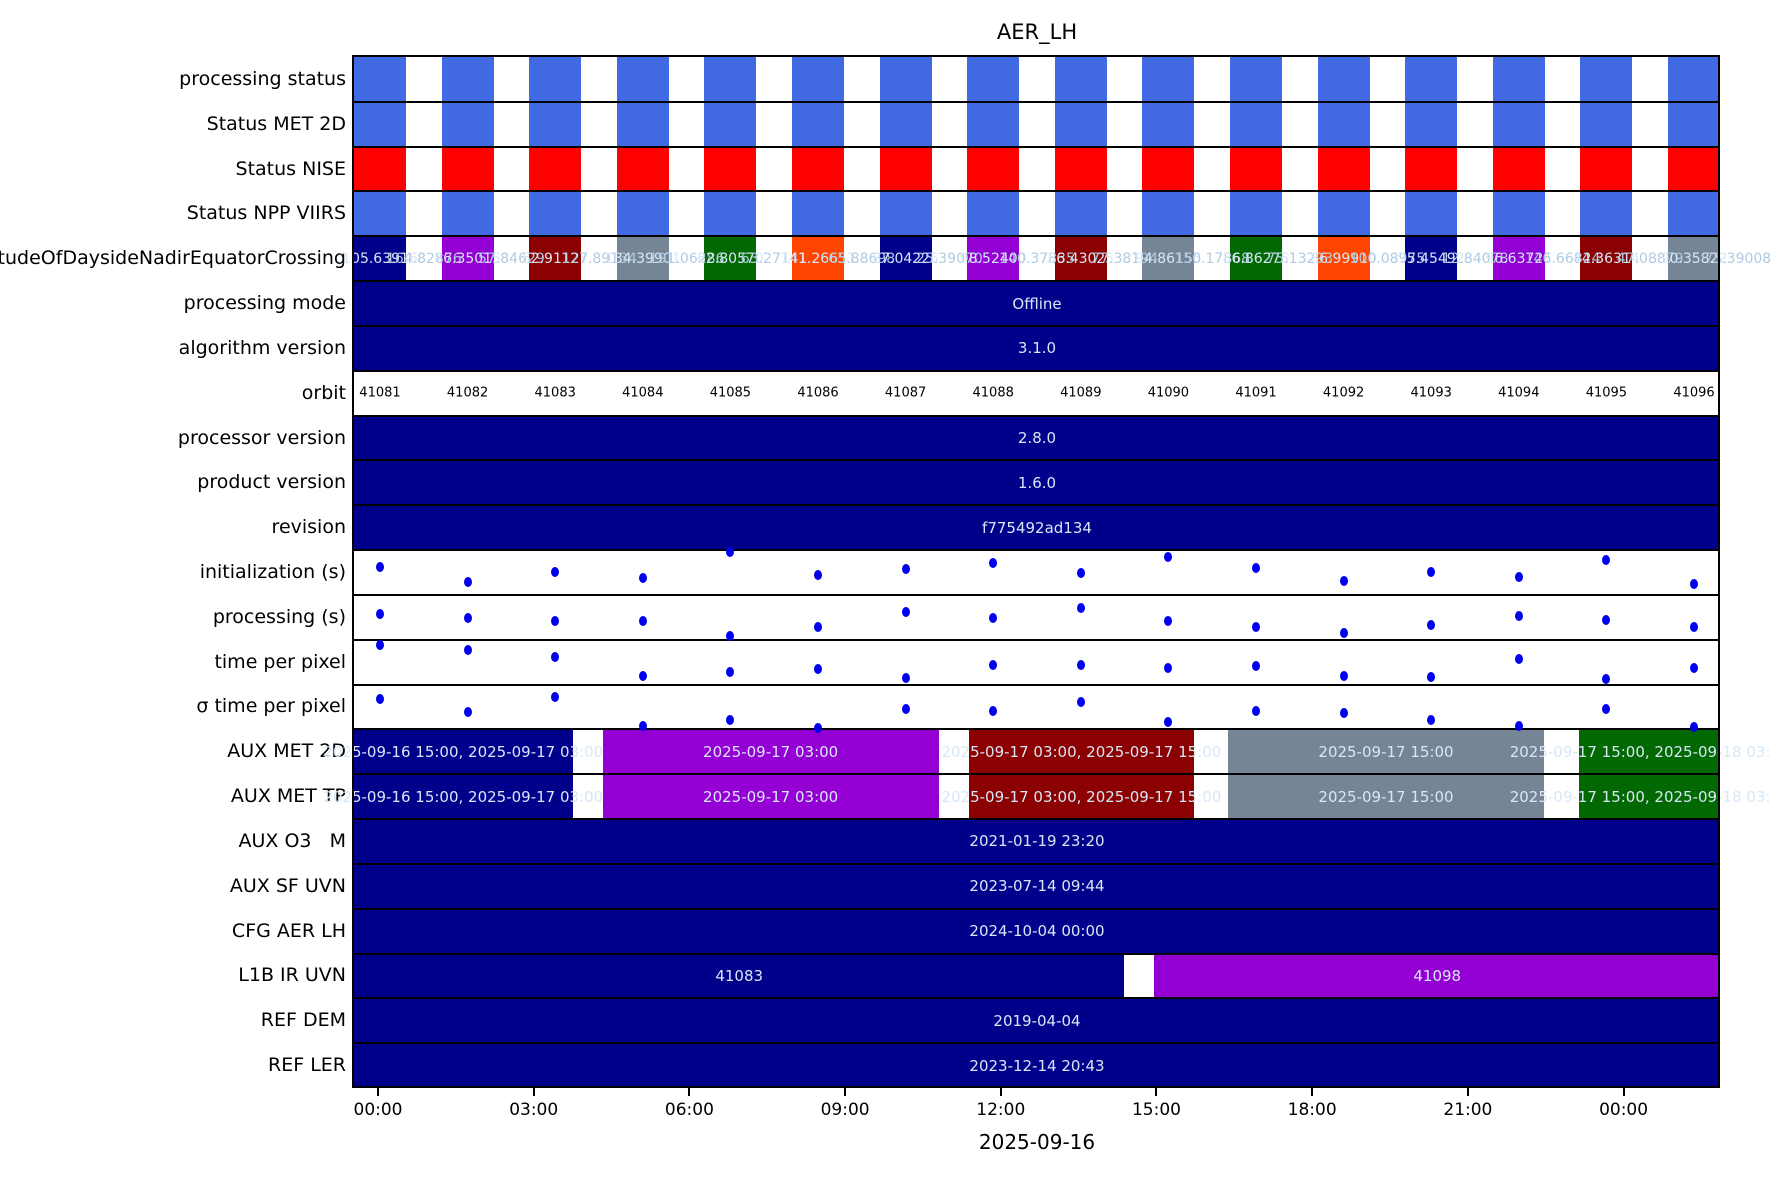 The width and height of the screenshot is (1771, 1181). What do you see at coordinates (380, 393) in the screenshot?
I see `orbit-number: 41081` at bounding box center [380, 393].